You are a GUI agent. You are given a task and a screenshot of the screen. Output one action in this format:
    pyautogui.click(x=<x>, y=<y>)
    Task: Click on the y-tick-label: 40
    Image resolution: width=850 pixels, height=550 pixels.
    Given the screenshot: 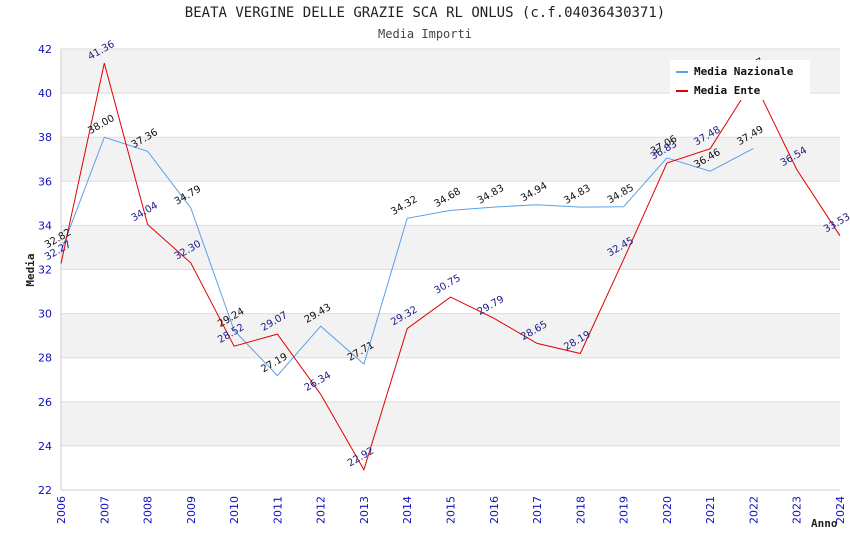 What is the action you would take?
    pyautogui.click(x=45, y=93)
    